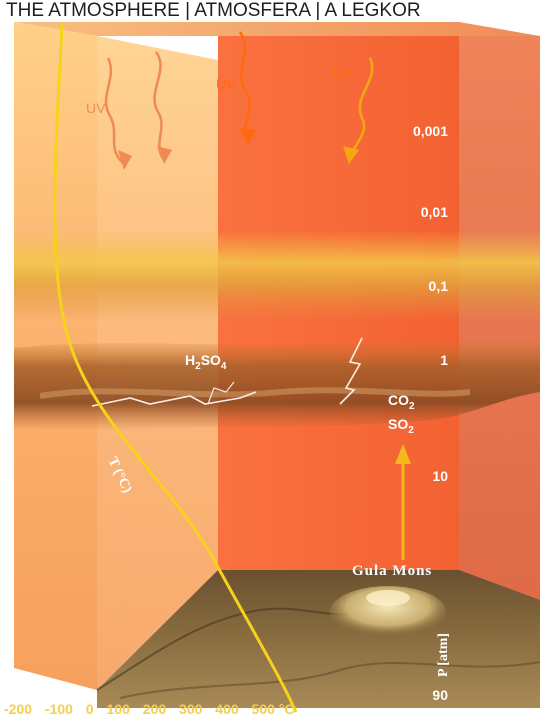 The height and width of the screenshot is (721, 554). Describe the element at coordinates (206, 362) in the screenshot. I see `h2so4-label: H2SO4` at that location.